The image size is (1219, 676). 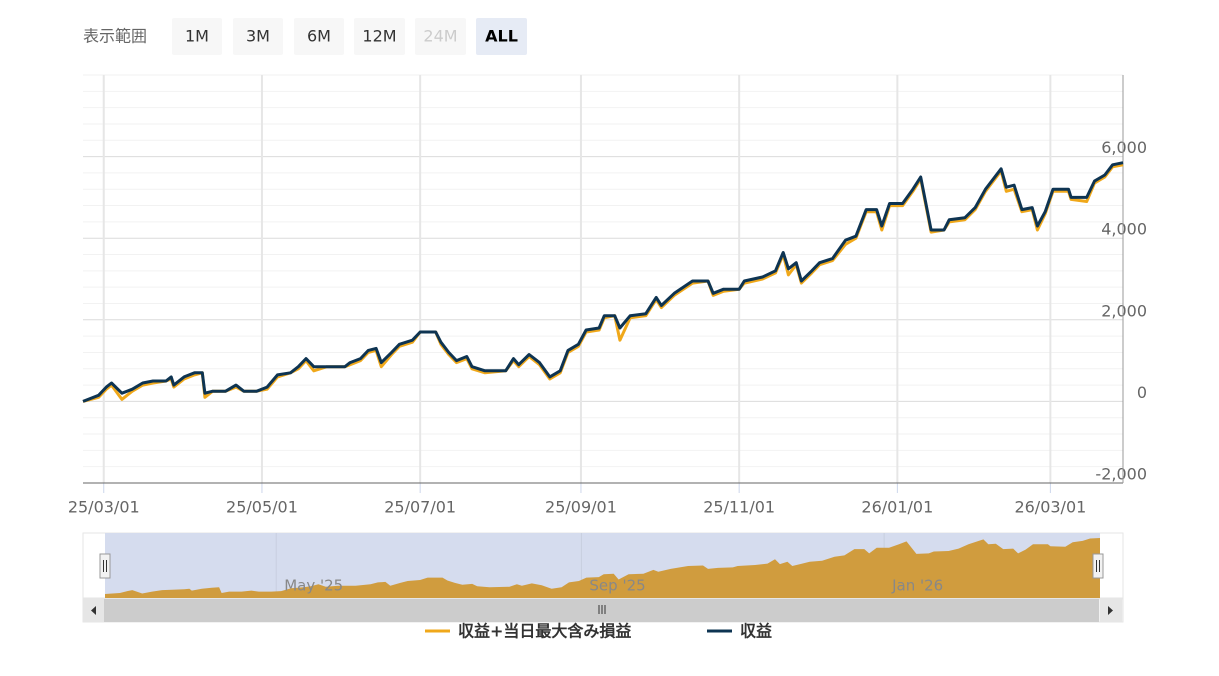 I want to click on range-button-label: 24M, so click(x=440, y=36).